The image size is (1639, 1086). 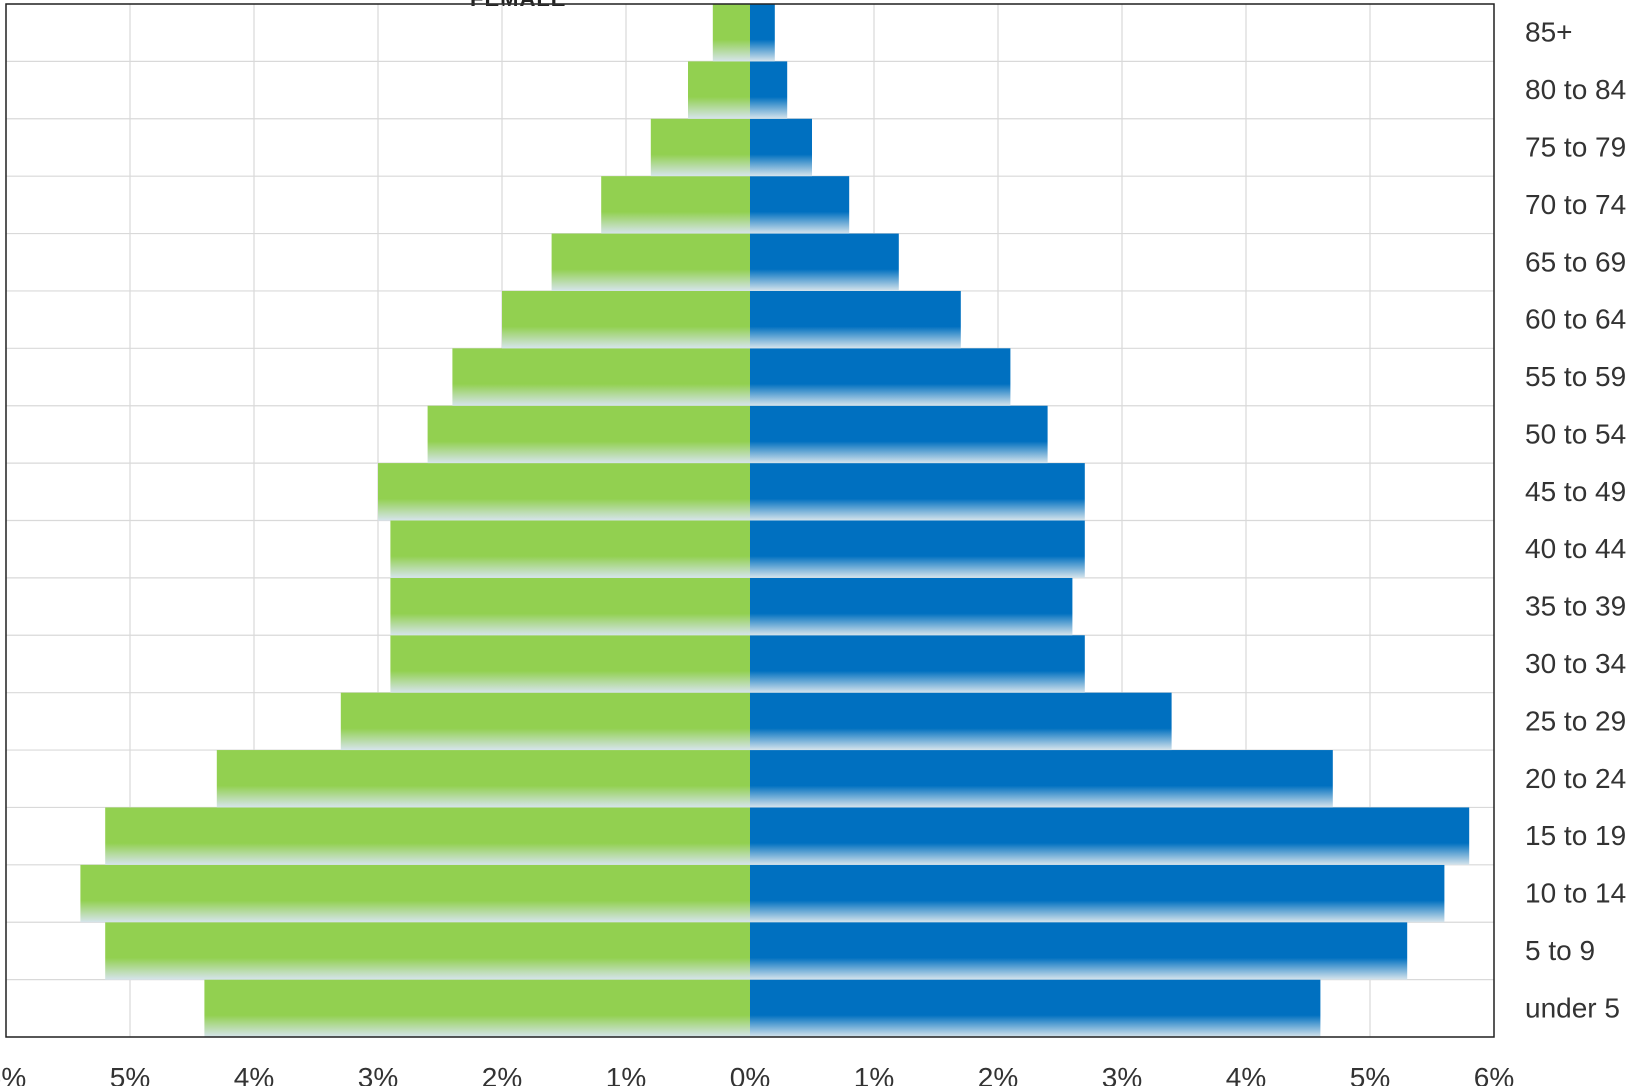 What do you see at coordinates (1575, 606) in the screenshot?
I see `category-label: 35 to 39` at bounding box center [1575, 606].